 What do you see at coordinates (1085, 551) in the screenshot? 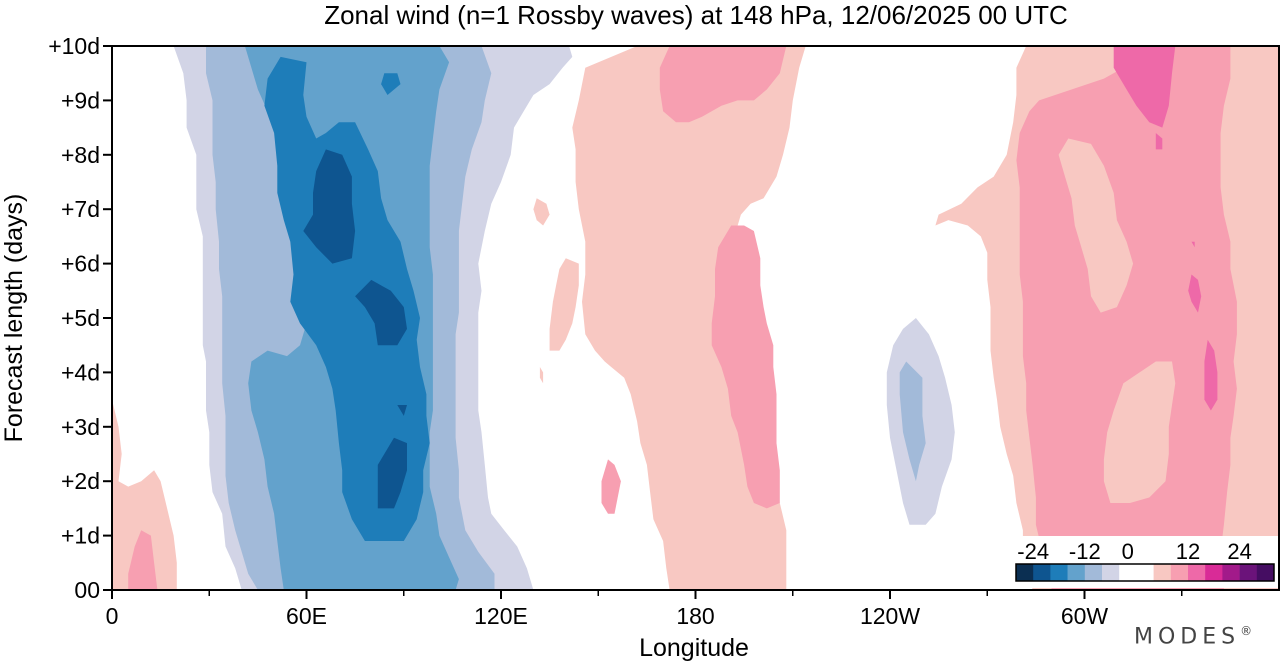
I see `colorbar-label: -12` at bounding box center [1085, 551].